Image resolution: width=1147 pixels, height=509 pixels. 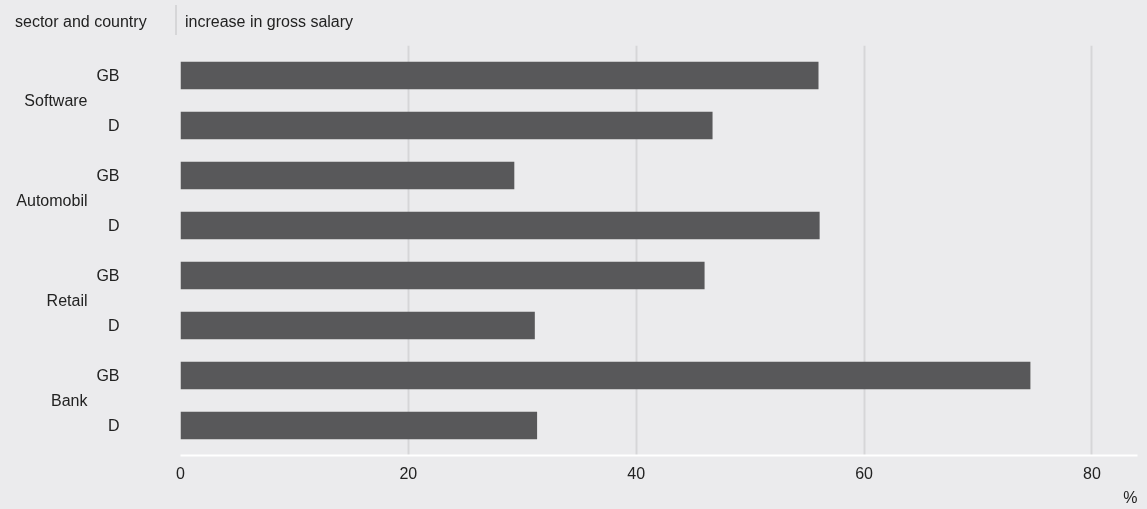 What do you see at coordinates (52, 200) in the screenshot?
I see `text: Automobil` at bounding box center [52, 200].